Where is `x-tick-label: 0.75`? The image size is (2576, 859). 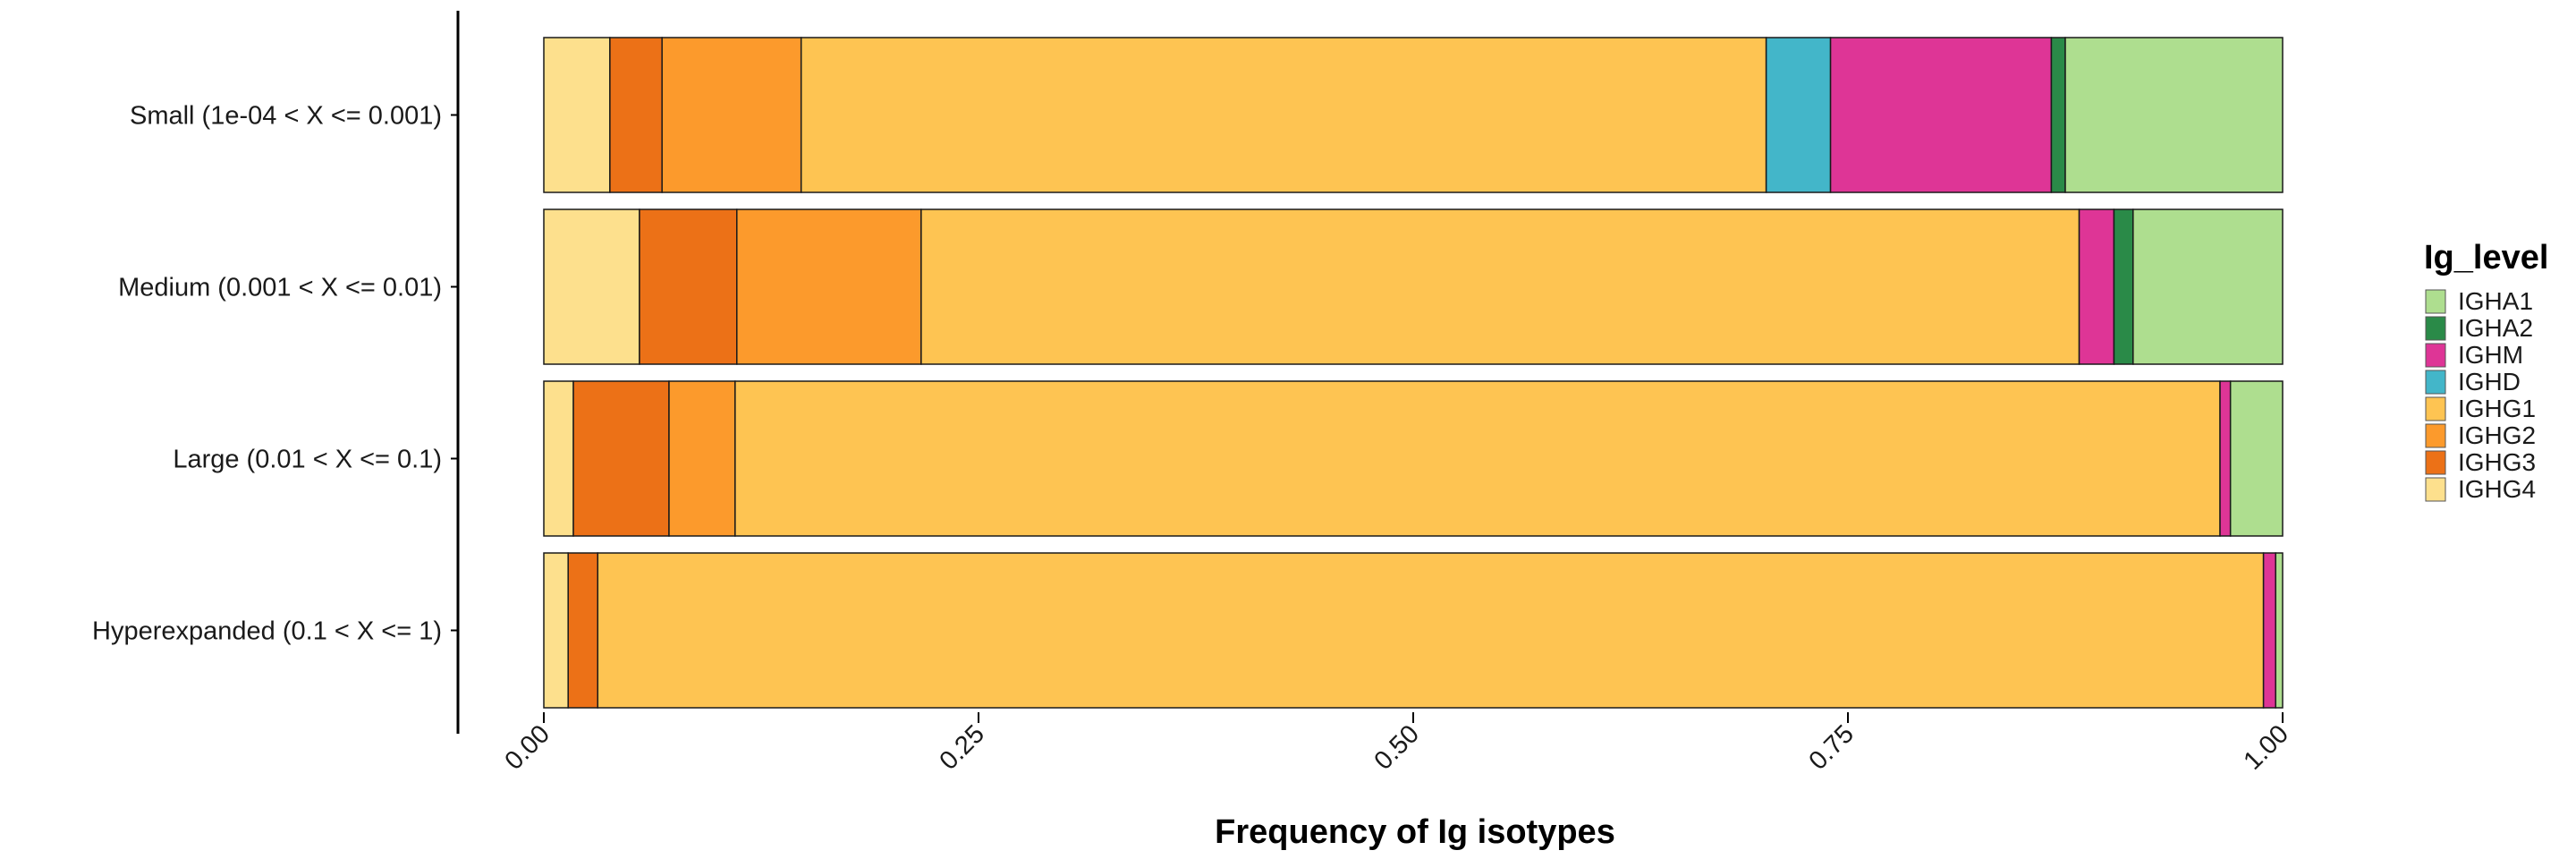 x-tick-label: 0.75 is located at coordinates (1831, 747).